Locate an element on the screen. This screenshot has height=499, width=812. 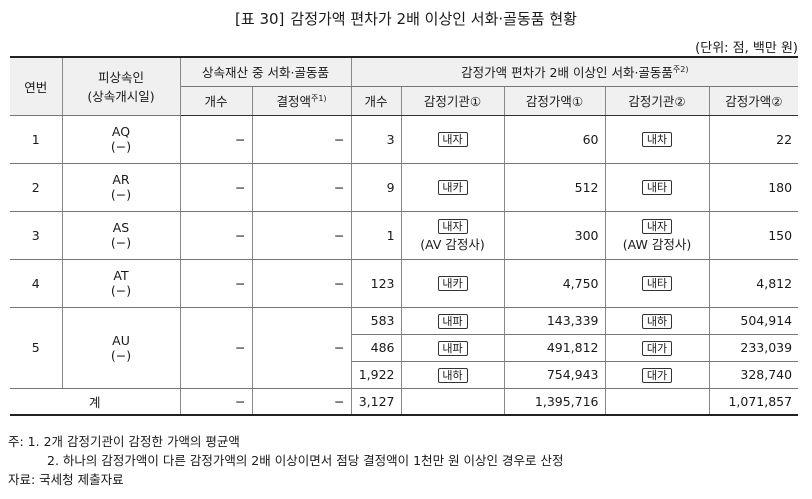
decedent-name: AS is located at coordinates (121, 227).